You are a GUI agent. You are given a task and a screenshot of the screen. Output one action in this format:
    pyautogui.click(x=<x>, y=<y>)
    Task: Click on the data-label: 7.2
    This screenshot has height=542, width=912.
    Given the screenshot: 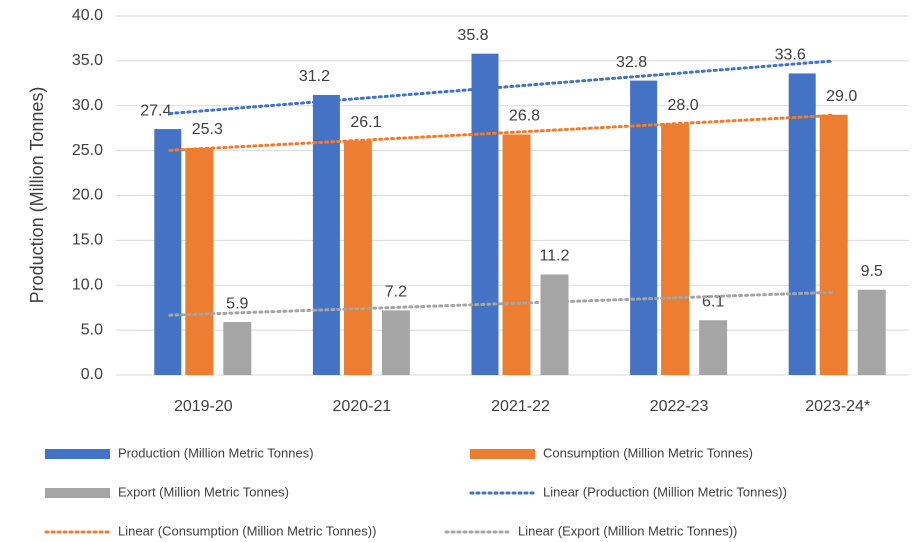 What is the action you would take?
    pyautogui.click(x=396, y=292)
    